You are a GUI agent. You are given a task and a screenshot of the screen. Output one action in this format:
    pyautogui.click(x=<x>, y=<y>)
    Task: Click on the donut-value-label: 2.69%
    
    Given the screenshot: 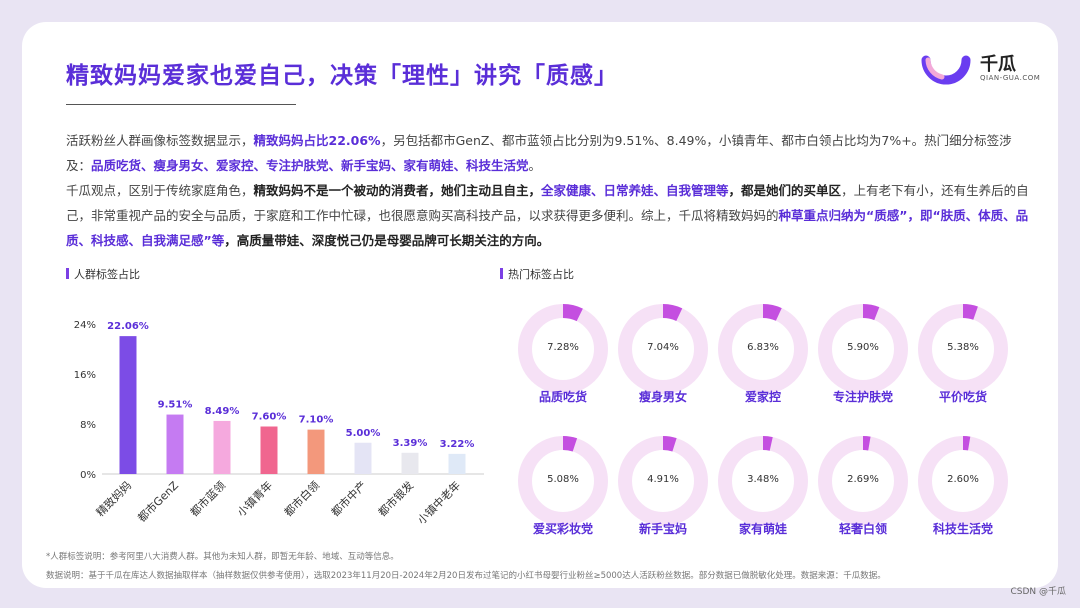 What is the action you would take?
    pyautogui.click(x=863, y=479)
    